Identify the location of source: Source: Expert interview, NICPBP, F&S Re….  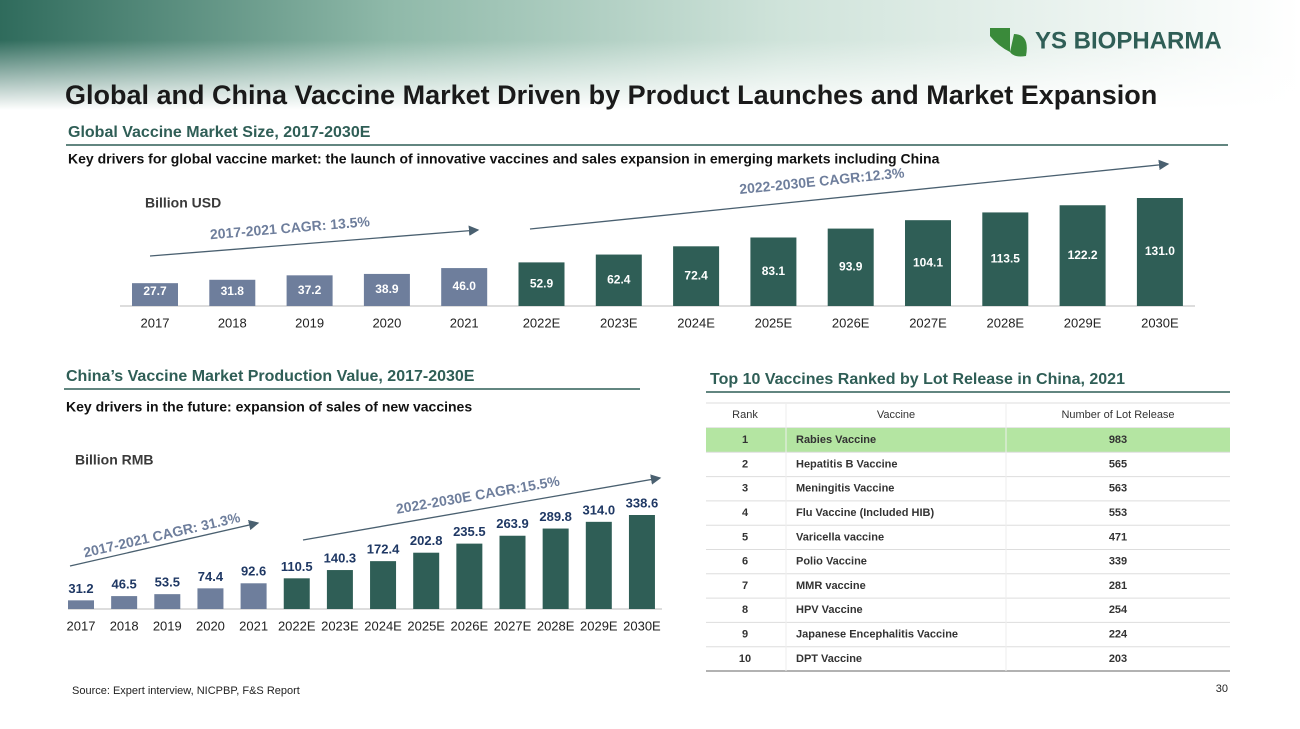
(186, 691).